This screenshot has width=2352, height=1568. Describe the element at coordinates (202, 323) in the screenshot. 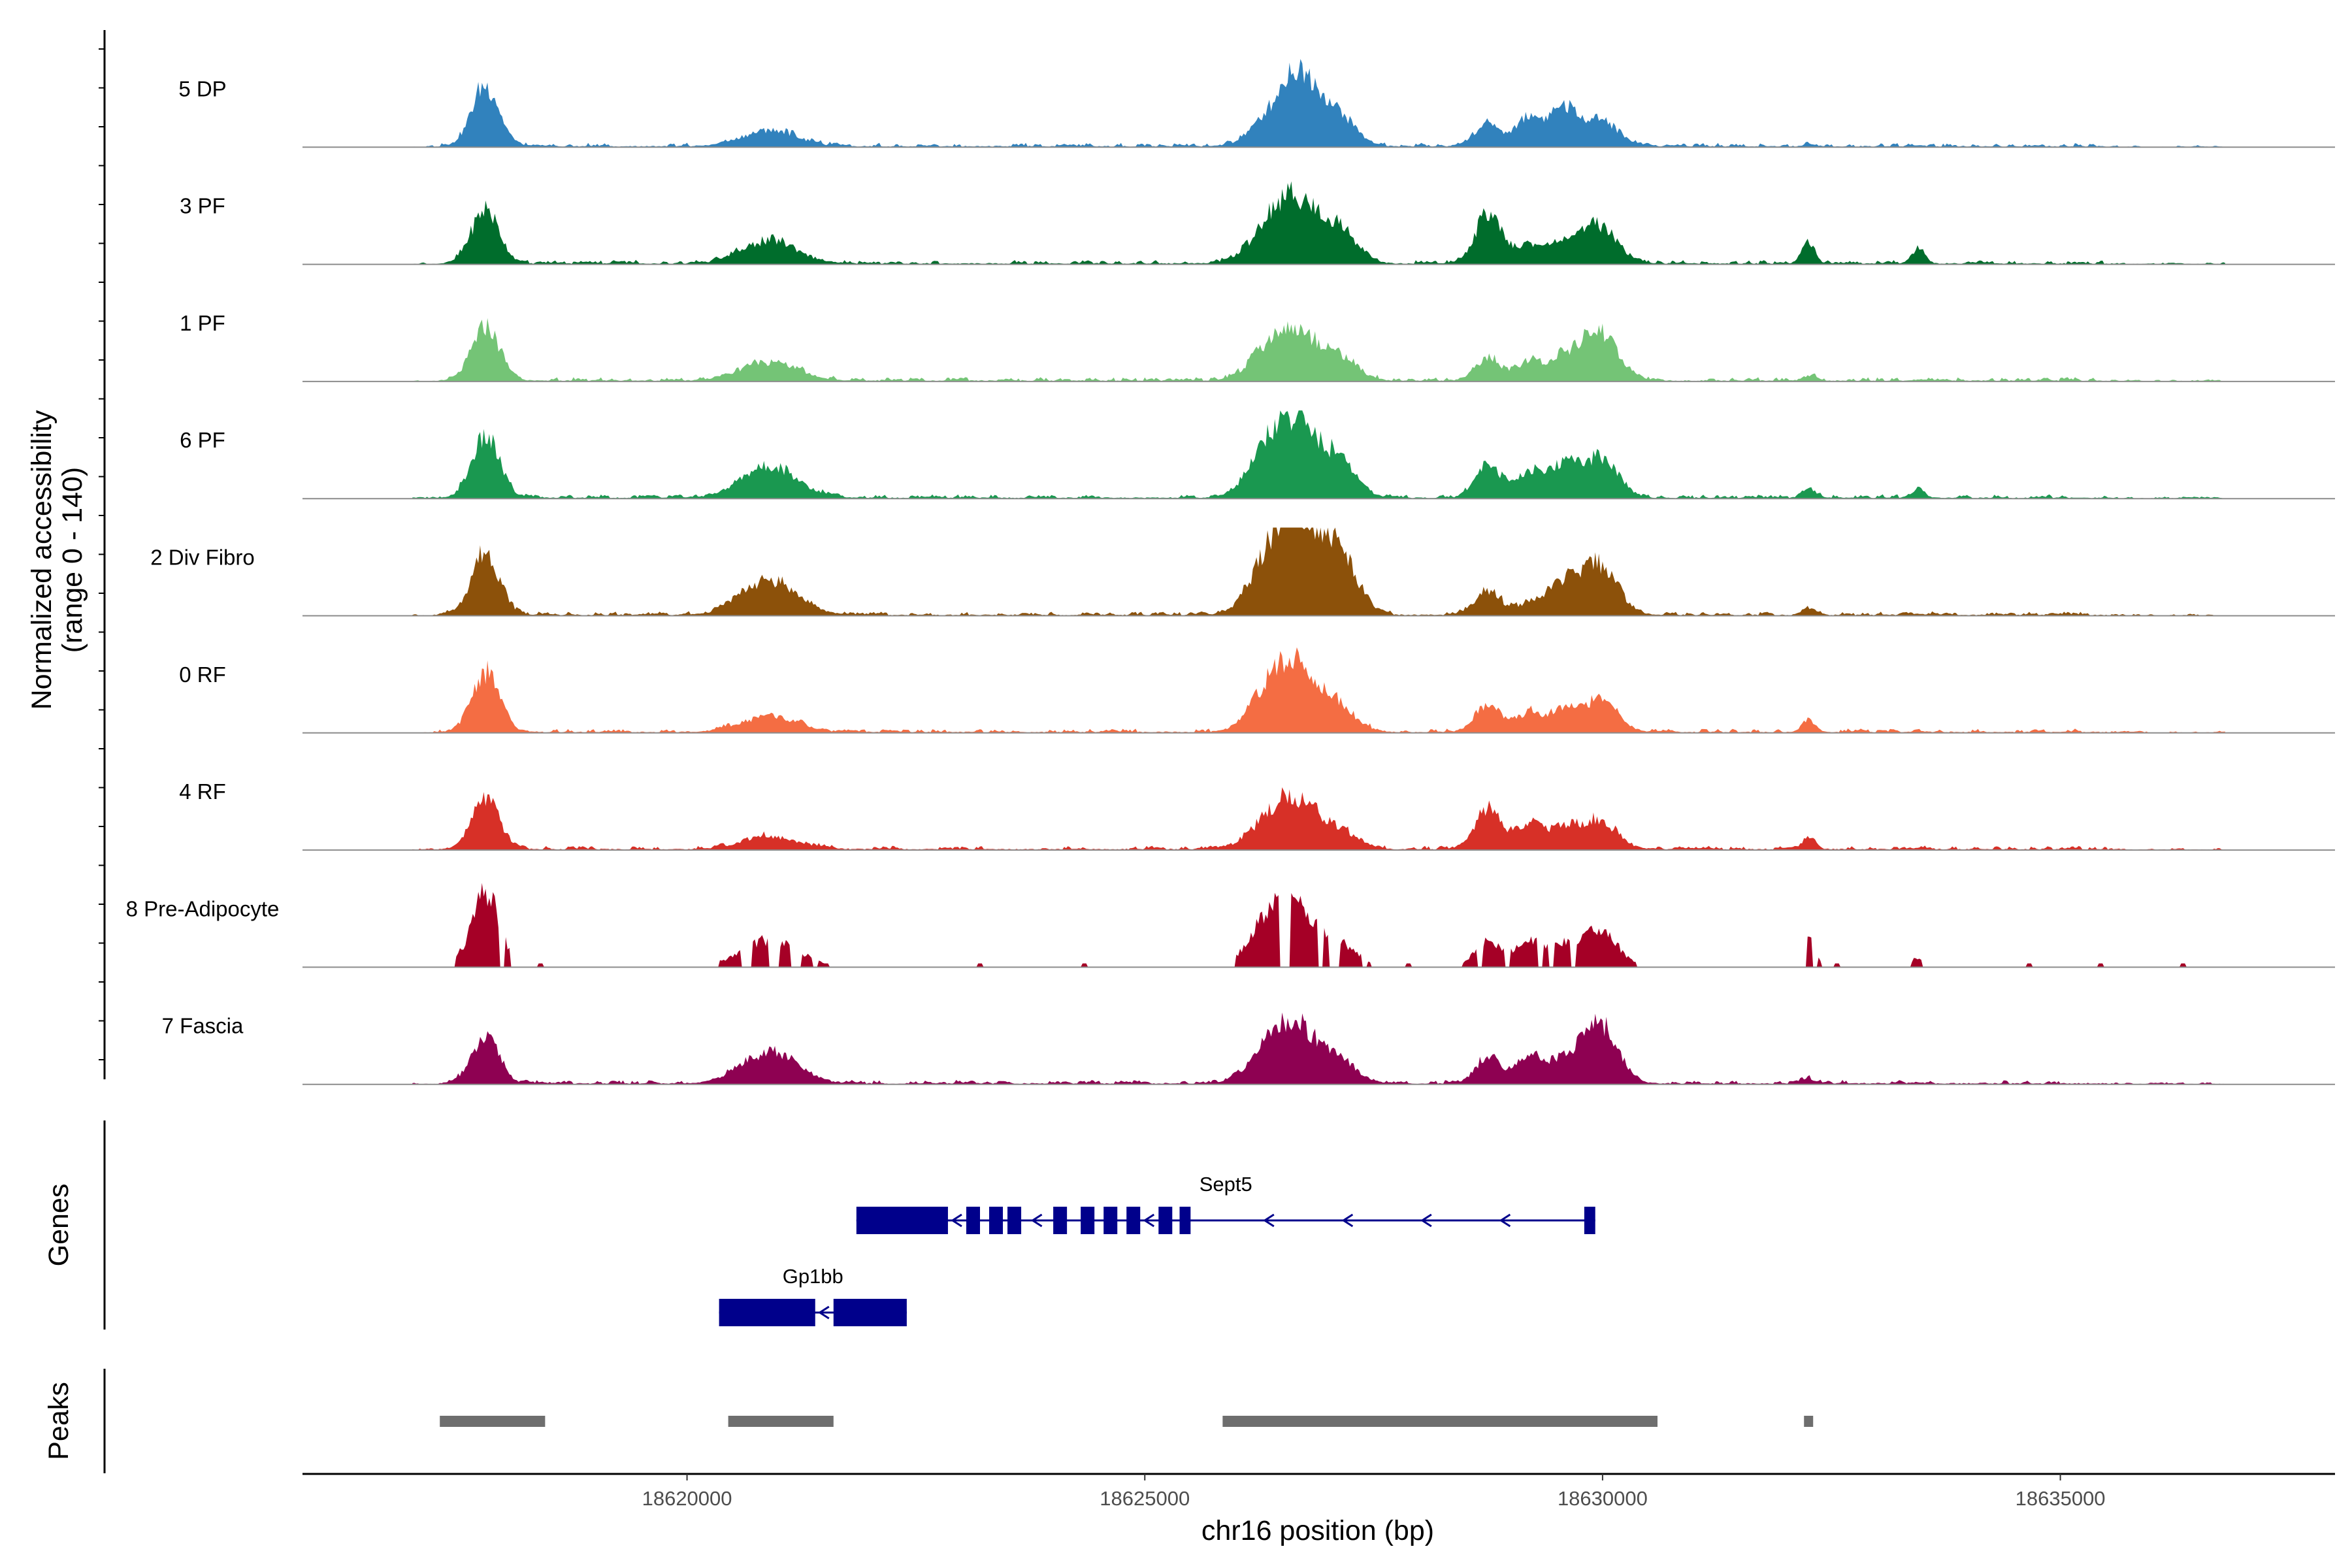

I see `track-label: 1 PF` at that location.